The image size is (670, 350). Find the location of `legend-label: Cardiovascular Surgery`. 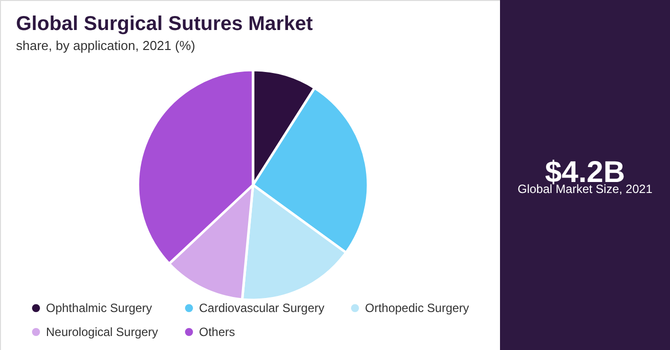

legend-label: Cardiovascular Surgery is located at coordinates (261, 308).